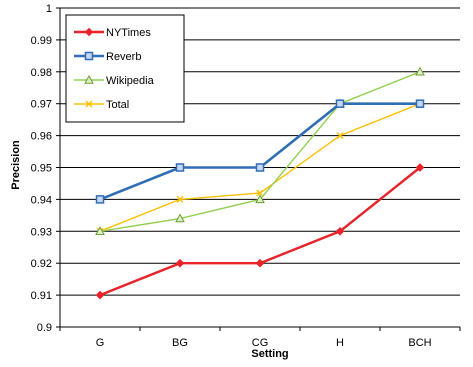 The height and width of the screenshot is (367, 473). I want to click on x-tick-label: BCH, so click(419, 343).